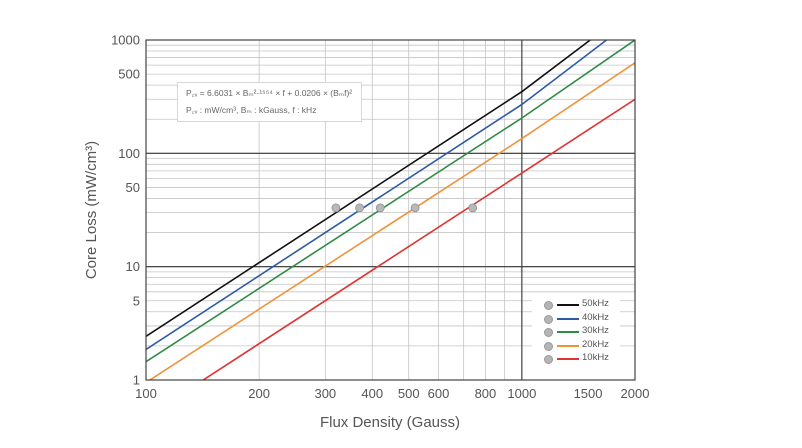  I want to click on x-tick-label: 400, so click(372, 393).